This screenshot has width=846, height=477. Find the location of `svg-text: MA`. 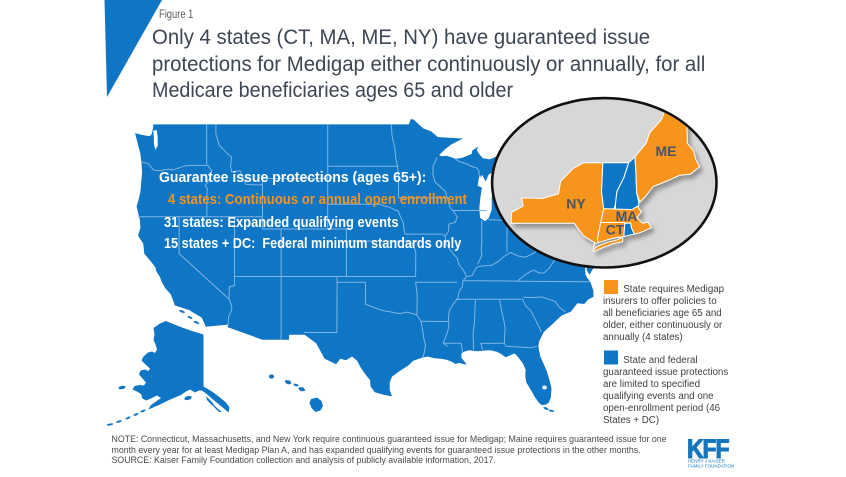

svg-text: MA is located at coordinates (627, 216).